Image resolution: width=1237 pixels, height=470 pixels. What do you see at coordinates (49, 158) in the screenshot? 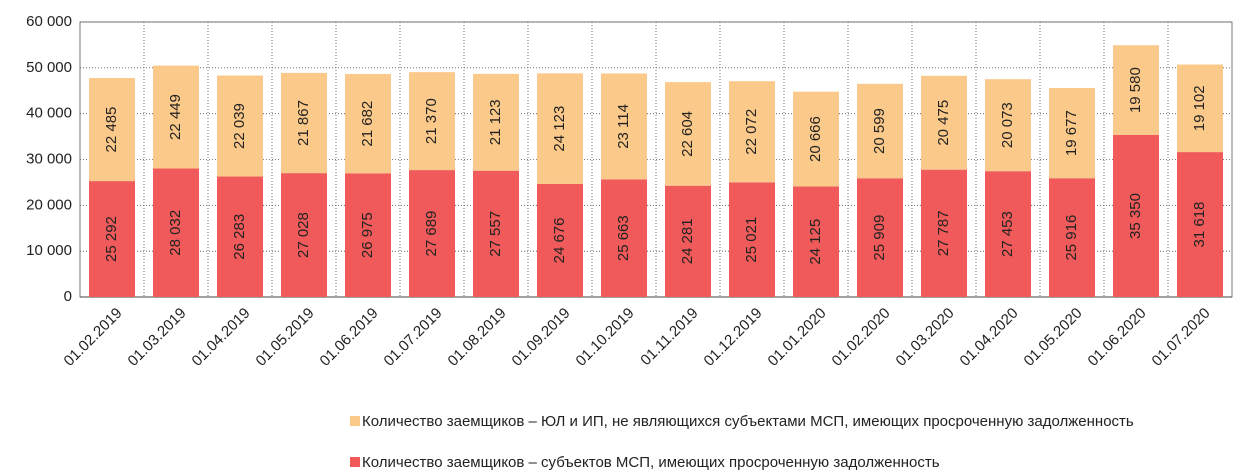
I see `y-tick-label: 30 000` at bounding box center [49, 158].